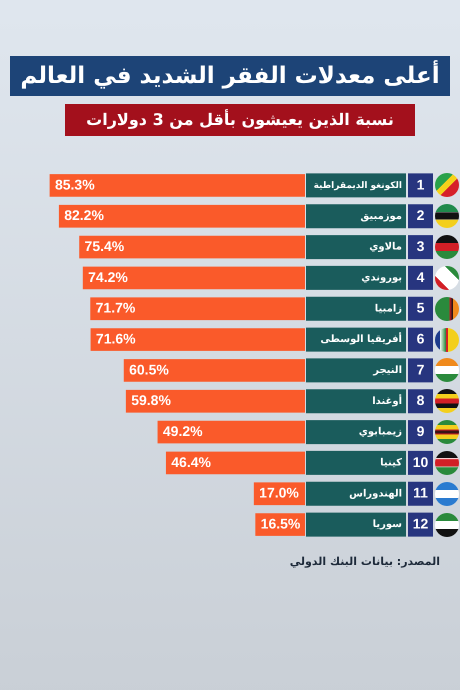 This screenshot has width=460, height=690. I want to click on text: 2, so click(420, 215).